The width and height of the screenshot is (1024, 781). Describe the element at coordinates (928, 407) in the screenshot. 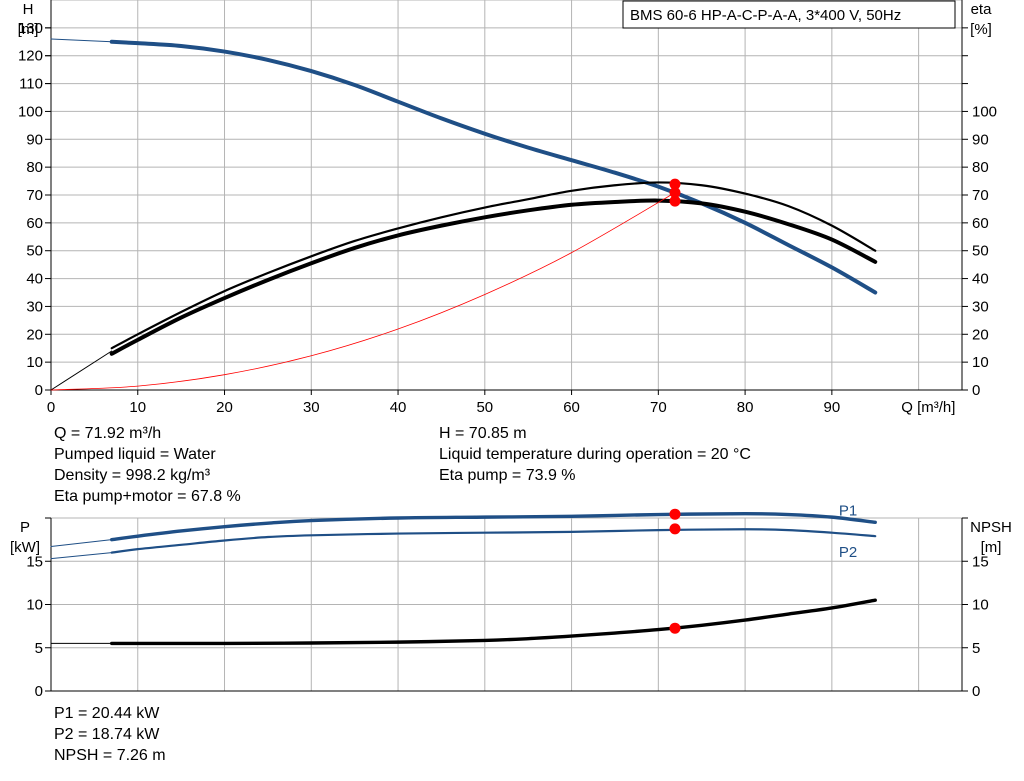

I see `x-axis-label: Q [m³/h]` at that location.